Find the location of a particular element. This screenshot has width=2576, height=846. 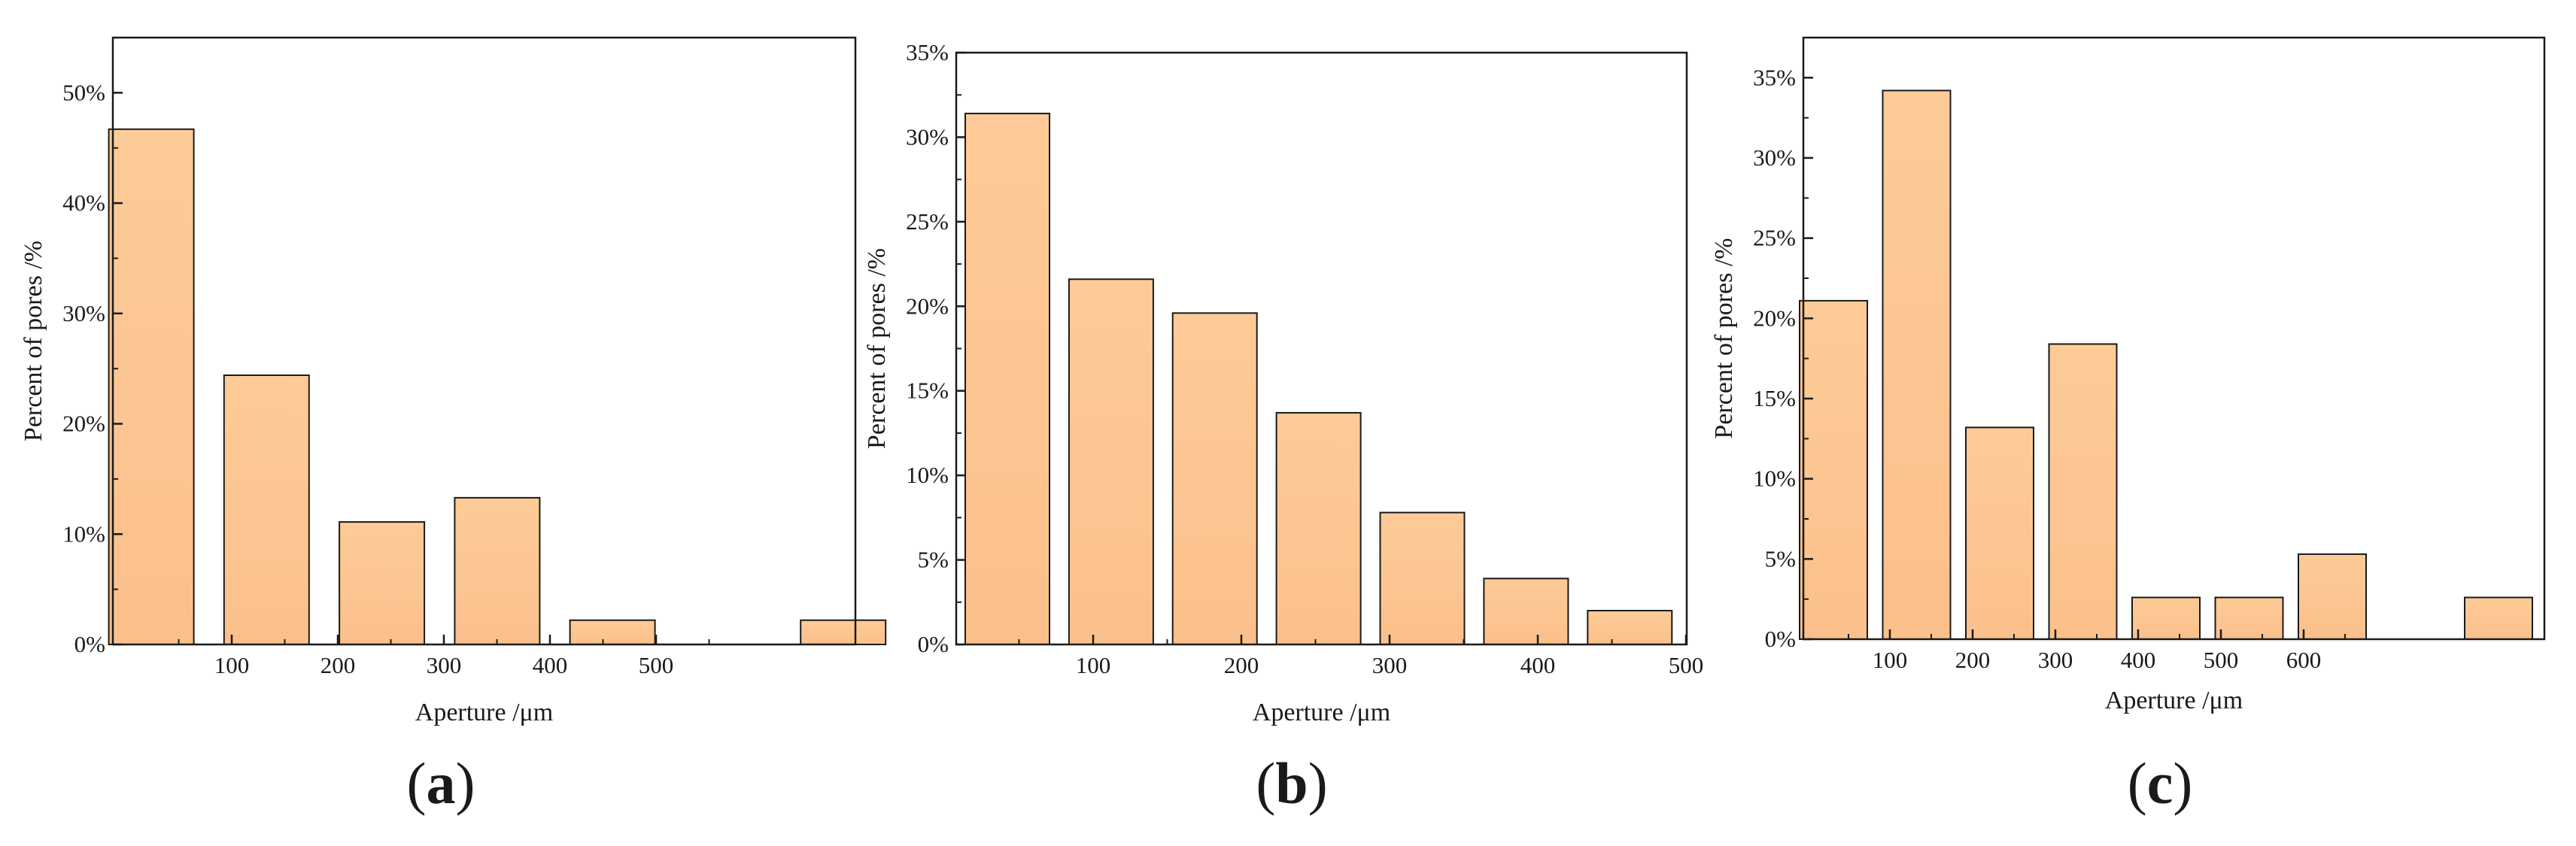

panel-label: (c) is located at coordinates (2161, 783).